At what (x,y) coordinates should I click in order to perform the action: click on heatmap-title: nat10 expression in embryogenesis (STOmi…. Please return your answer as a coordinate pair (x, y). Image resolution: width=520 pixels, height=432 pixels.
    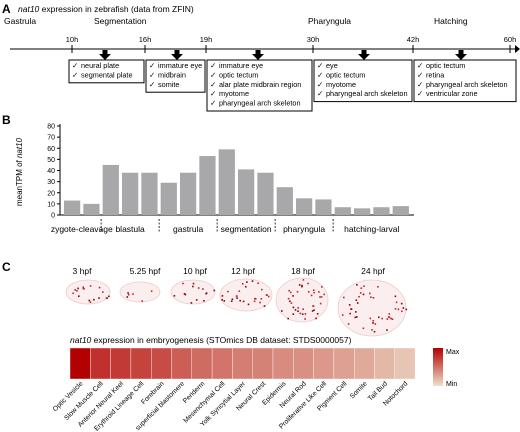
    Looking at the image, I should click on (211, 340).